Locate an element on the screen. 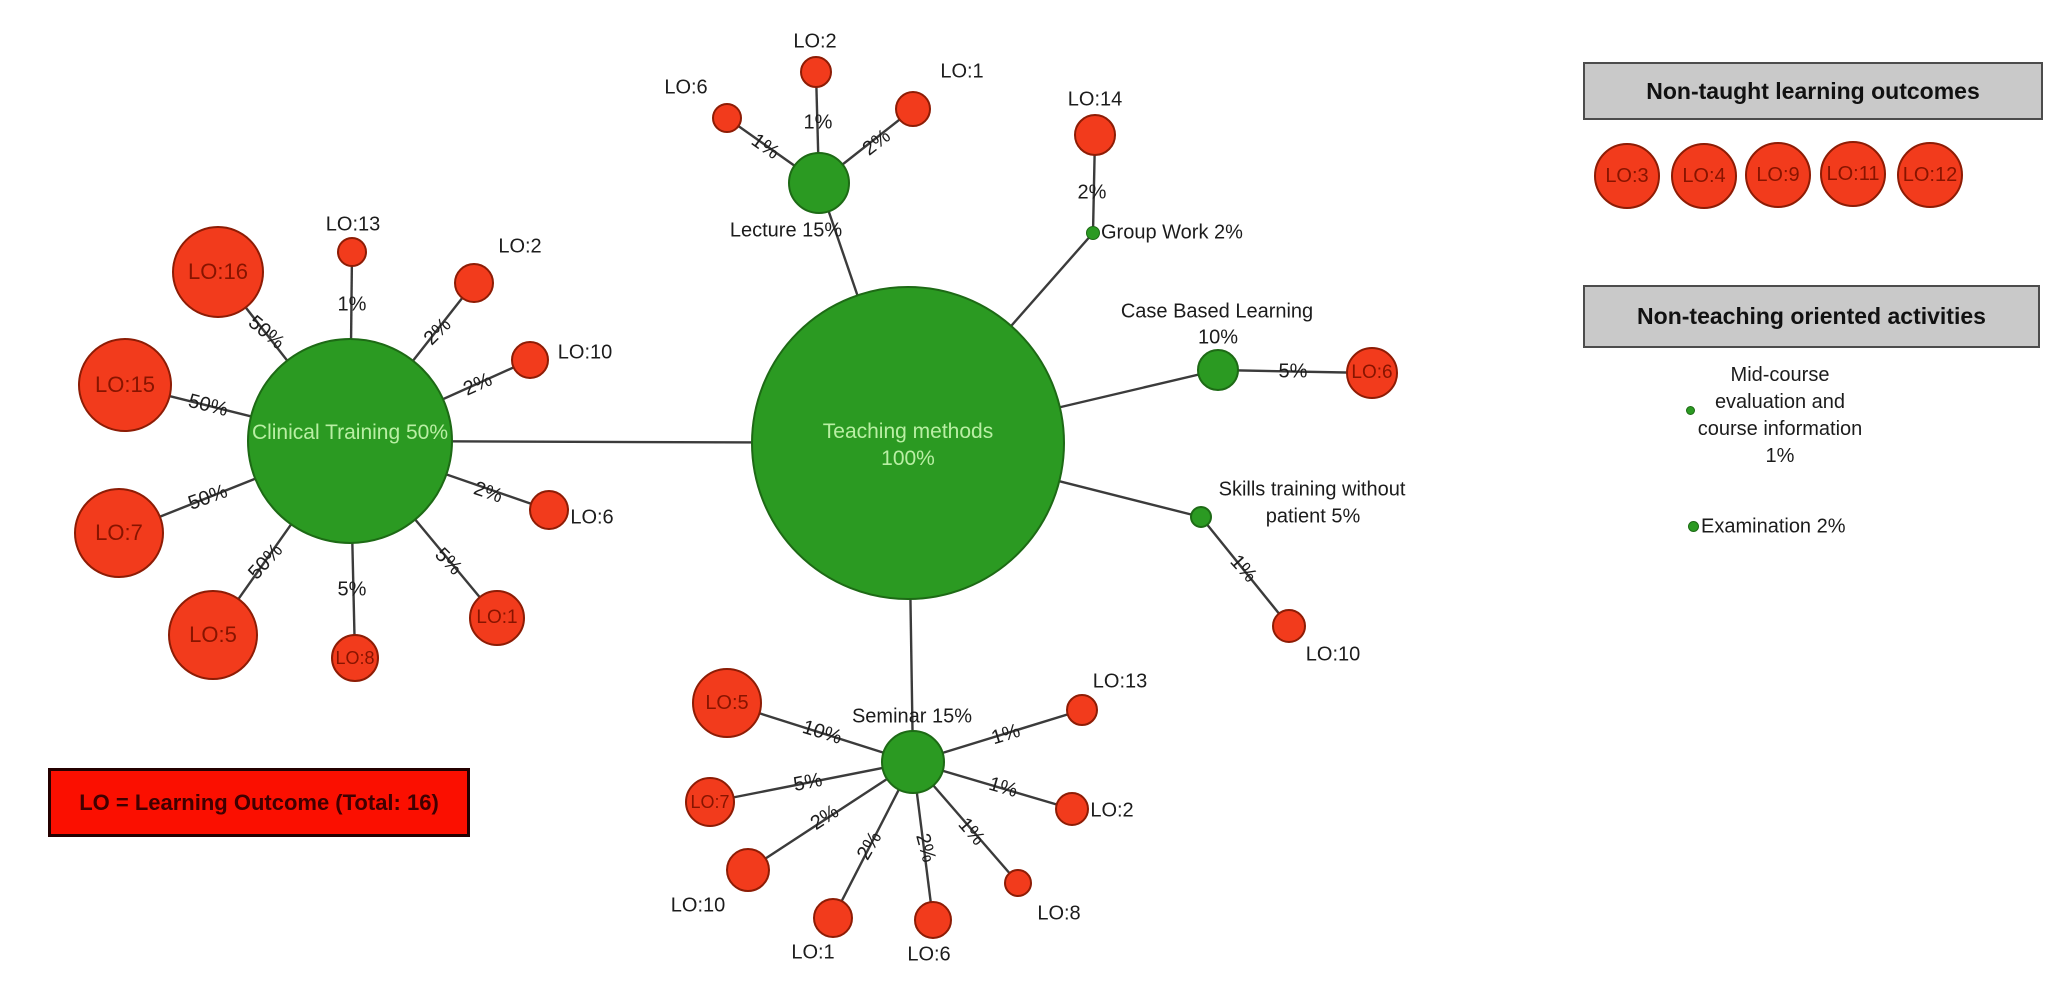 The image size is (2059, 1001). edge-skills-lo10 is located at coordinates (1245, 571).